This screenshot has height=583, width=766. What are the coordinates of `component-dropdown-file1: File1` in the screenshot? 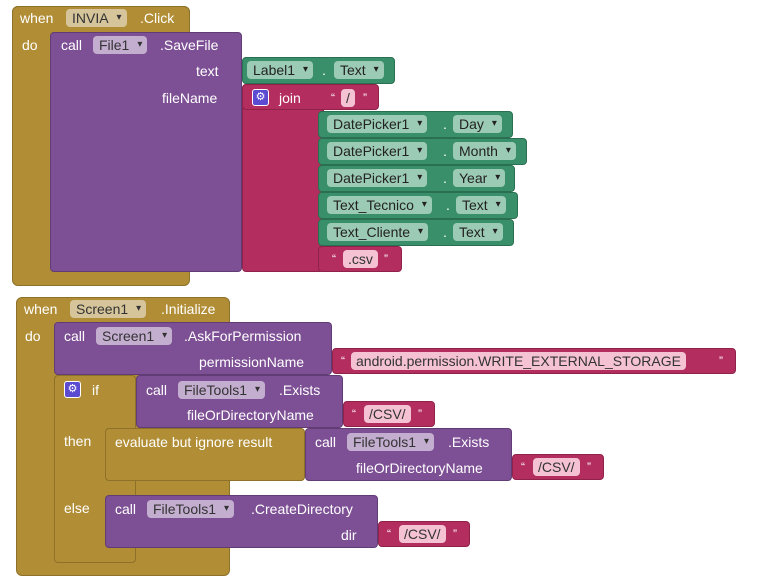 It's located at (120, 45).